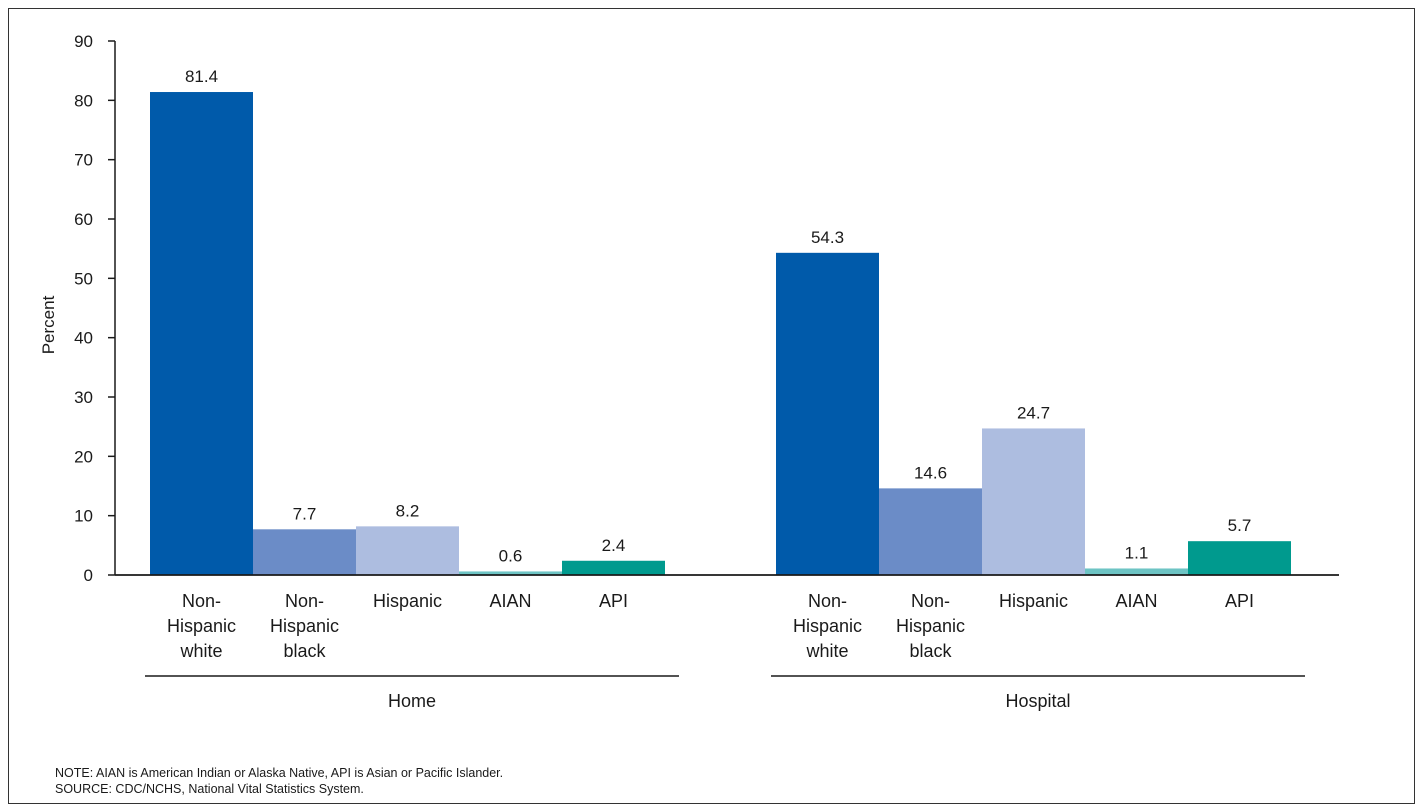 This screenshot has height=812, width=1423. I want to click on y-tick-label: 60, so click(83, 219).